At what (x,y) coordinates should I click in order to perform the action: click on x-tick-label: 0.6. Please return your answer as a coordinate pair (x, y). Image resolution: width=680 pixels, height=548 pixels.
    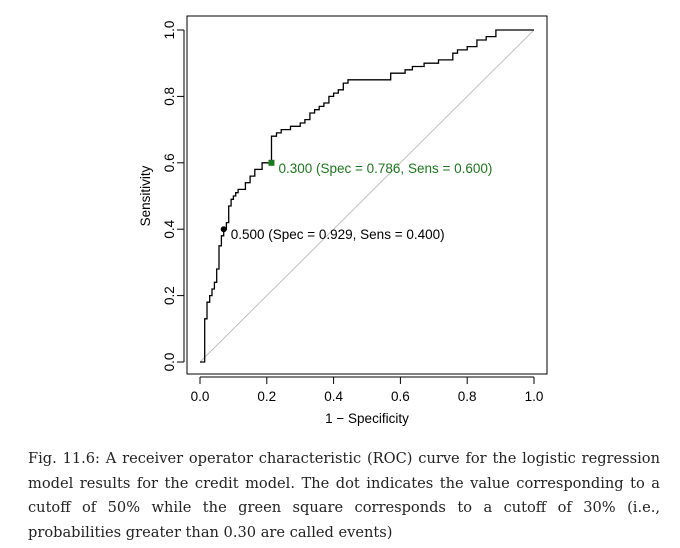
    Looking at the image, I should click on (400, 396).